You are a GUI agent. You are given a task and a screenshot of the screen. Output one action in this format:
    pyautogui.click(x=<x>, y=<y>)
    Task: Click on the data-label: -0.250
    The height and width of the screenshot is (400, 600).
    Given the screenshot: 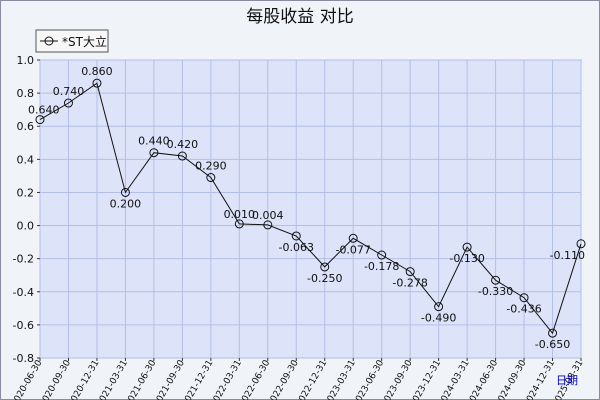 What is the action you would take?
    pyautogui.click(x=324, y=278)
    